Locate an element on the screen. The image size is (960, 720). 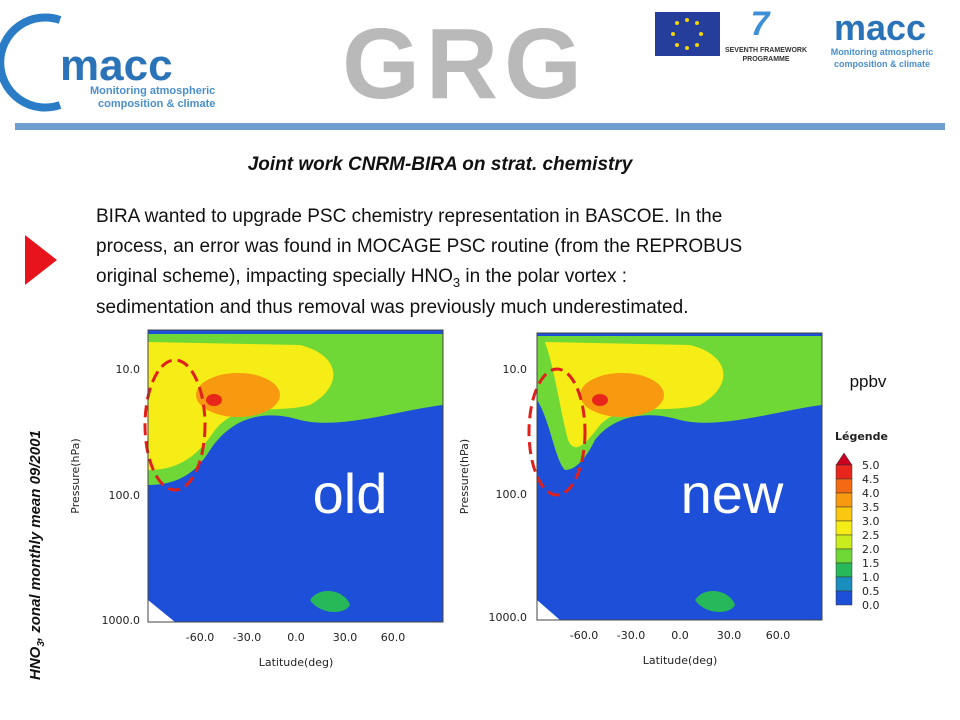
legend-title: Légende is located at coordinates (861, 436).